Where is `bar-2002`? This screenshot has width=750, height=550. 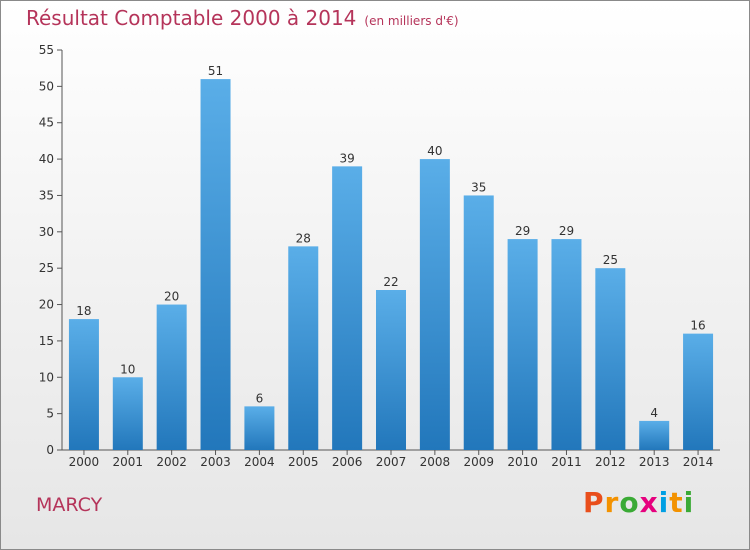 bar-2002 is located at coordinates (171, 377).